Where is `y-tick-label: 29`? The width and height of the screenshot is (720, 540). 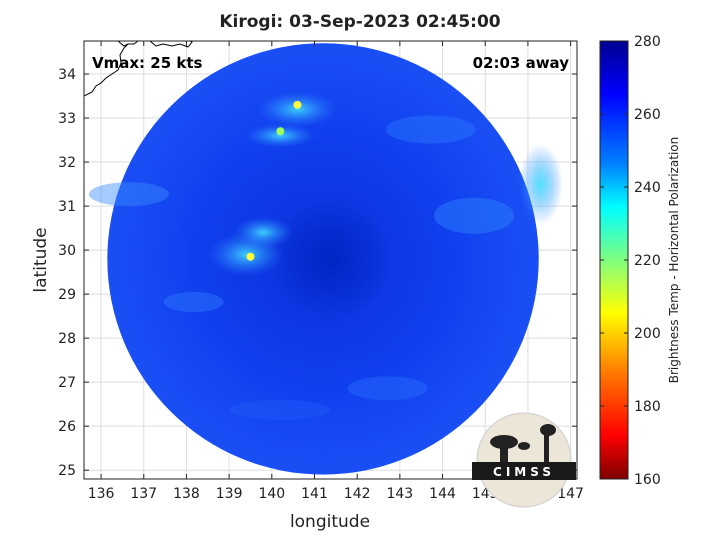 y-tick-label: 29 is located at coordinates (67, 295).